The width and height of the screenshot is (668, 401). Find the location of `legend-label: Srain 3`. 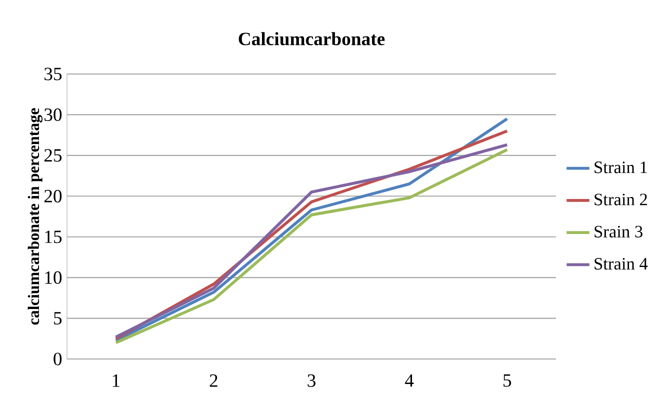

legend-label: Srain 3 is located at coordinates (618, 232).